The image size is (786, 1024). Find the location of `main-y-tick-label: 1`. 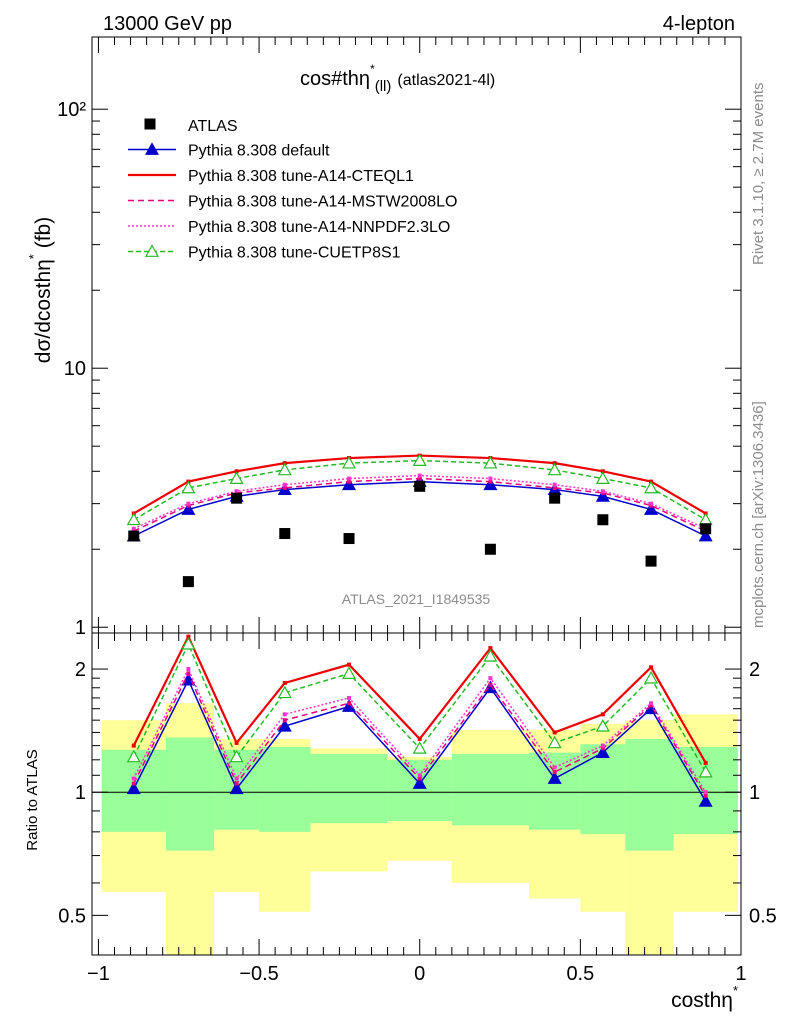

main-y-tick-label: 1 is located at coordinates (80, 628).